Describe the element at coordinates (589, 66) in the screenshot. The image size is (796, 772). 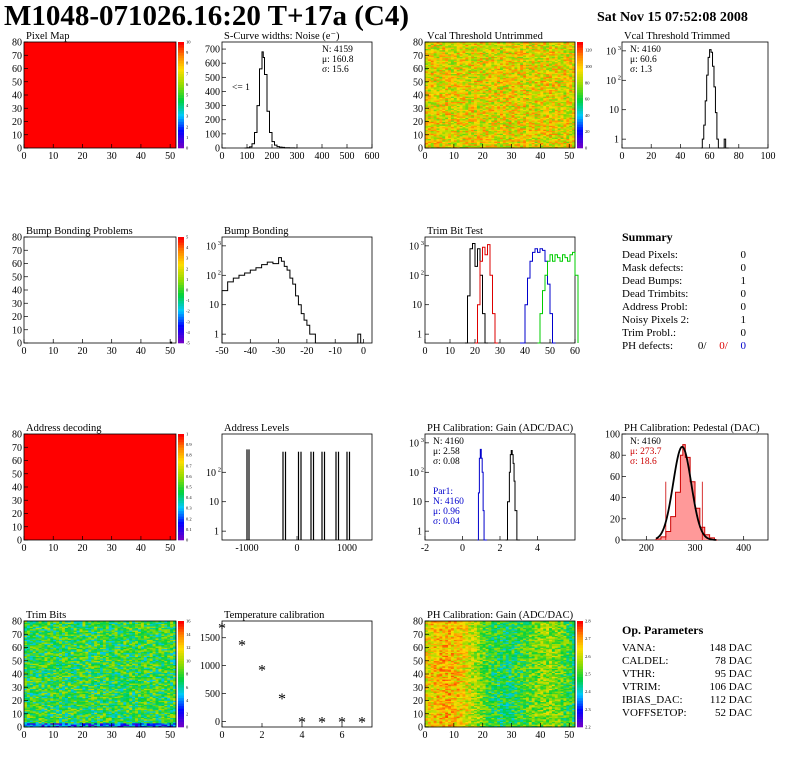
I see `palette-tick-label: 100` at that location.